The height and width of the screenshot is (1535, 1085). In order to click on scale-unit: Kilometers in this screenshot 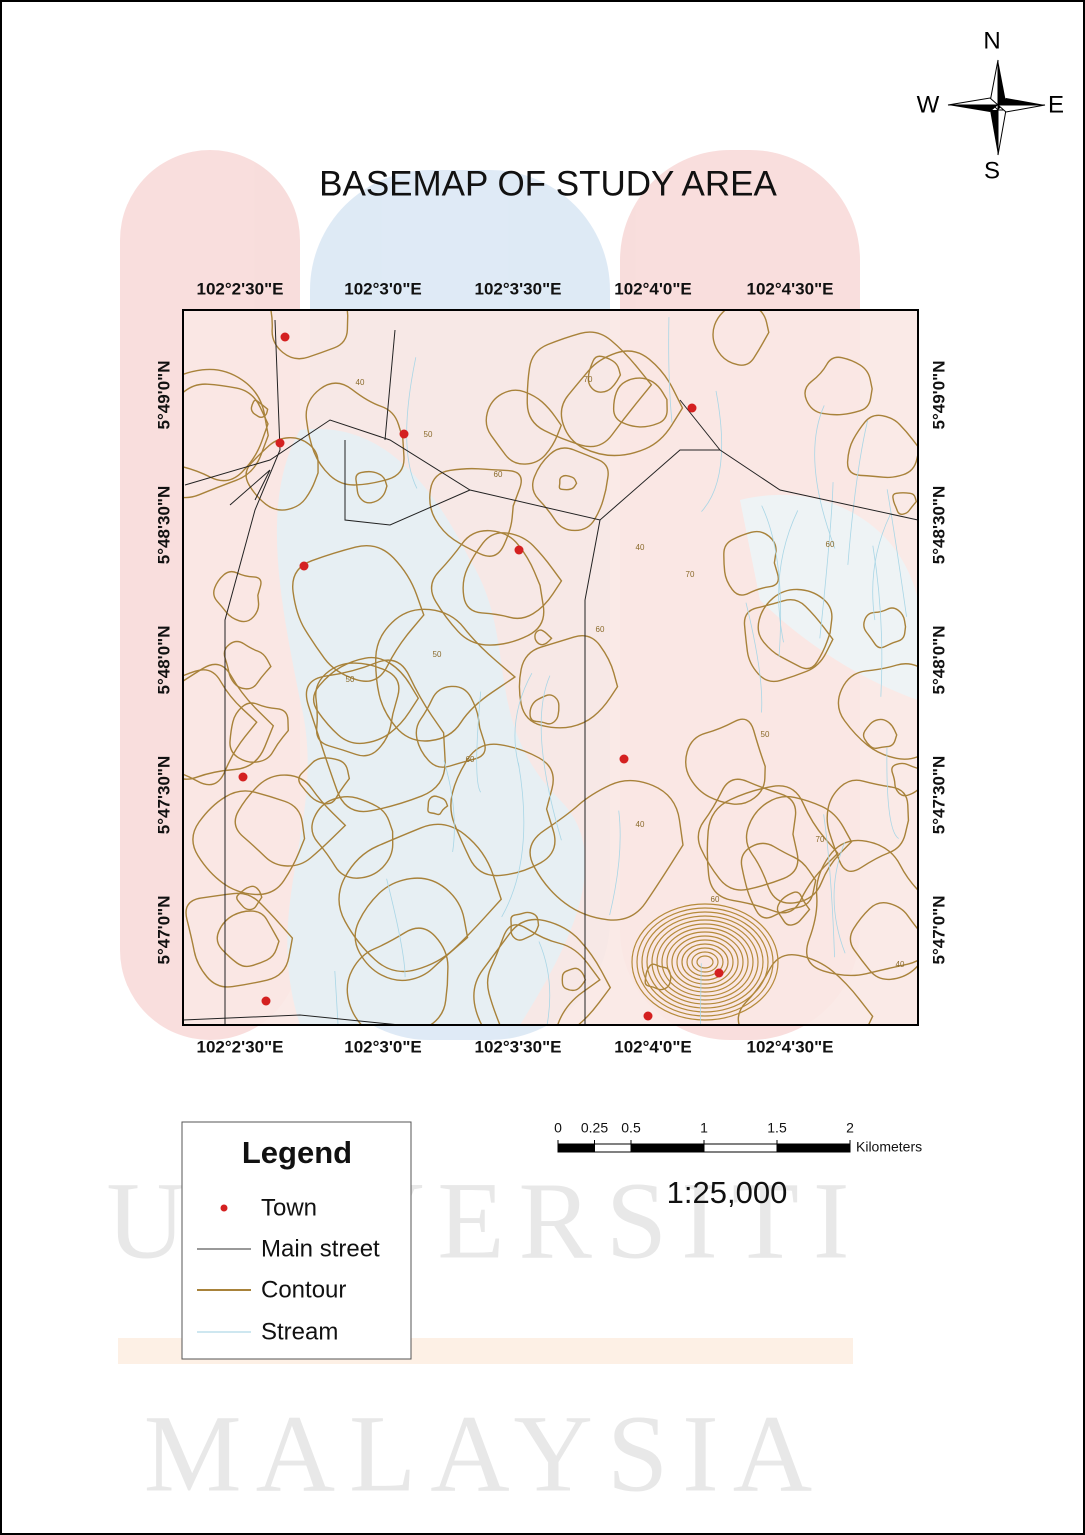, I will do `click(889, 1147)`.